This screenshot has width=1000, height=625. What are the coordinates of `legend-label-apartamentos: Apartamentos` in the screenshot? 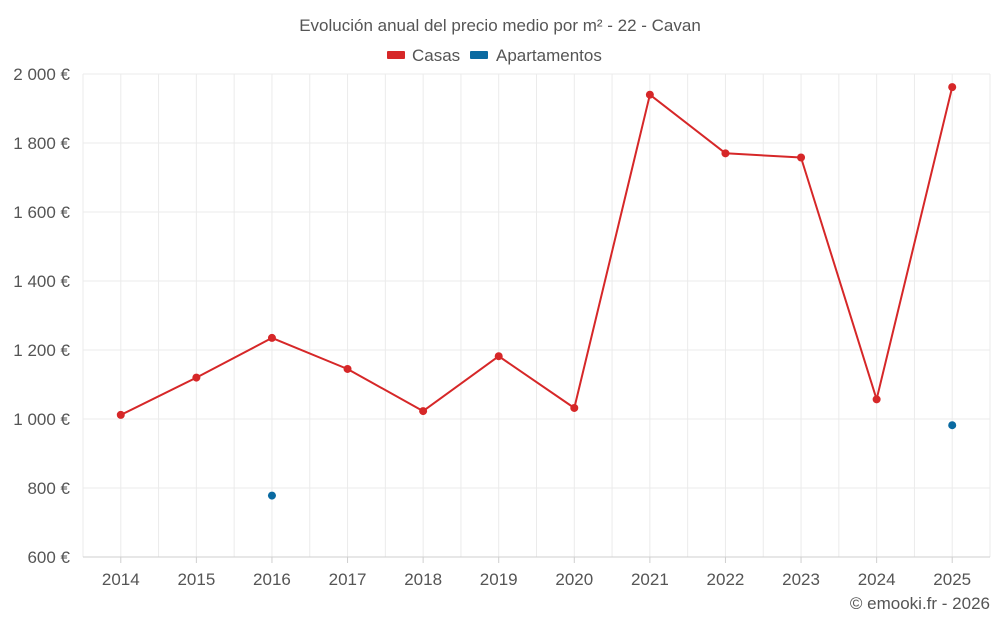 It's located at (549, 55).